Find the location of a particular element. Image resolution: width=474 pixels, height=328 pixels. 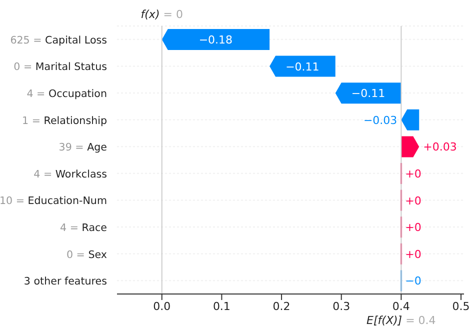

x-tick-label: 0.0 is located at coordinates (162, 306).